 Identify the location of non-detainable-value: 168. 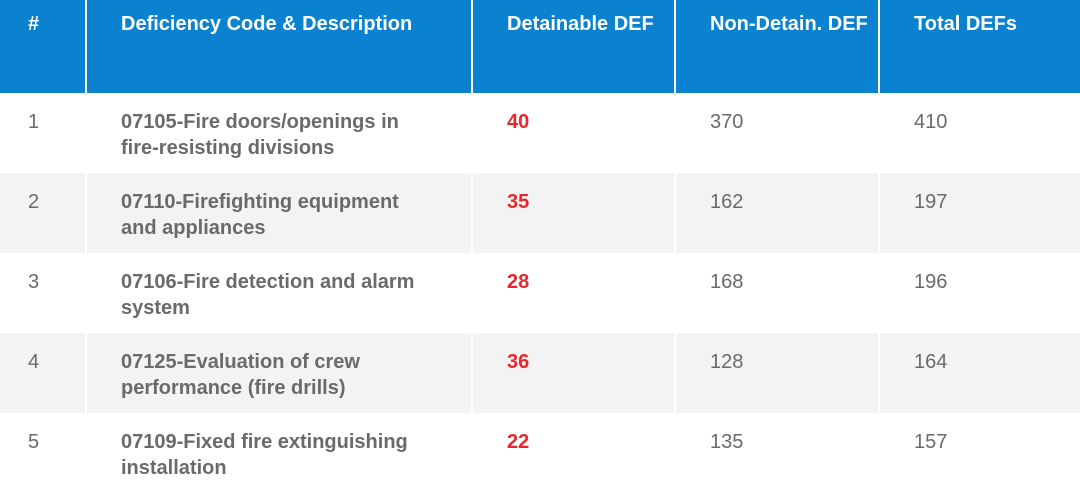
(777, 293).